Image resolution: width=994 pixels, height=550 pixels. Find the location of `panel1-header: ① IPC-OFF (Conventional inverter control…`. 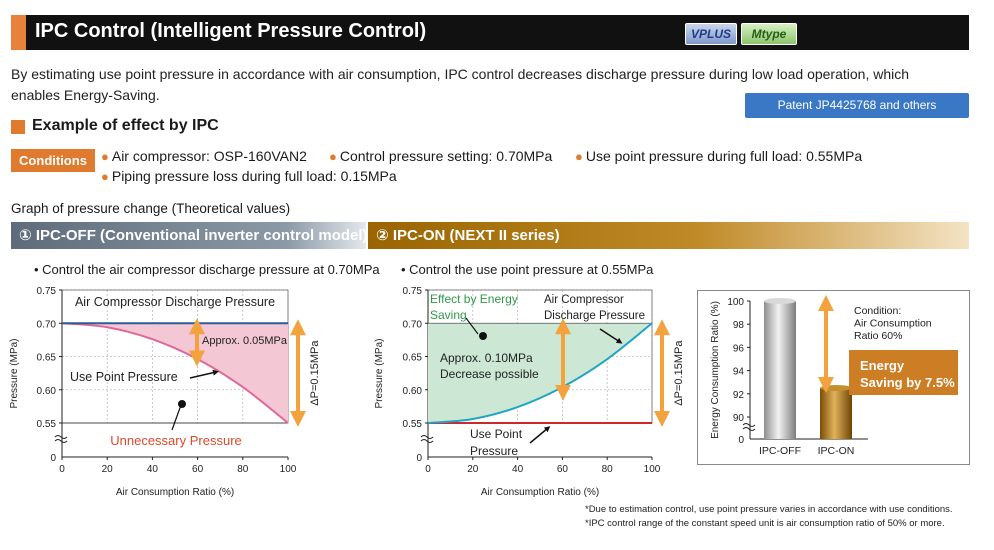

panel1-header: ① IPC-OFF (Conventional inverter control… is located at coordinates (189, 235).